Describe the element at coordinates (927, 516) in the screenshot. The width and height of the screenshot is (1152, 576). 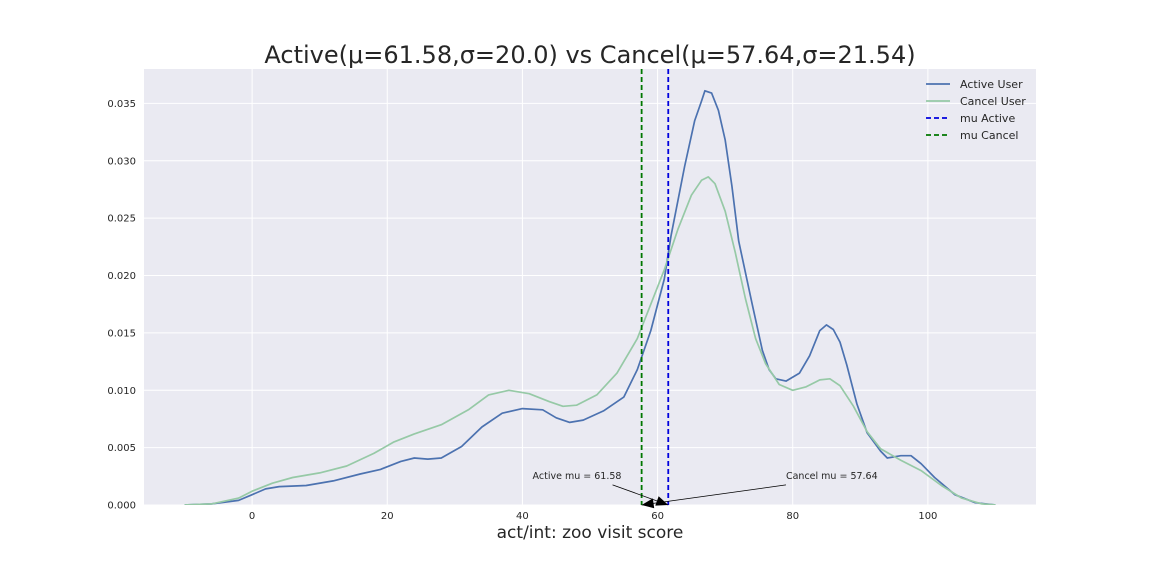
I see `x-tick-label: 100` at that location.